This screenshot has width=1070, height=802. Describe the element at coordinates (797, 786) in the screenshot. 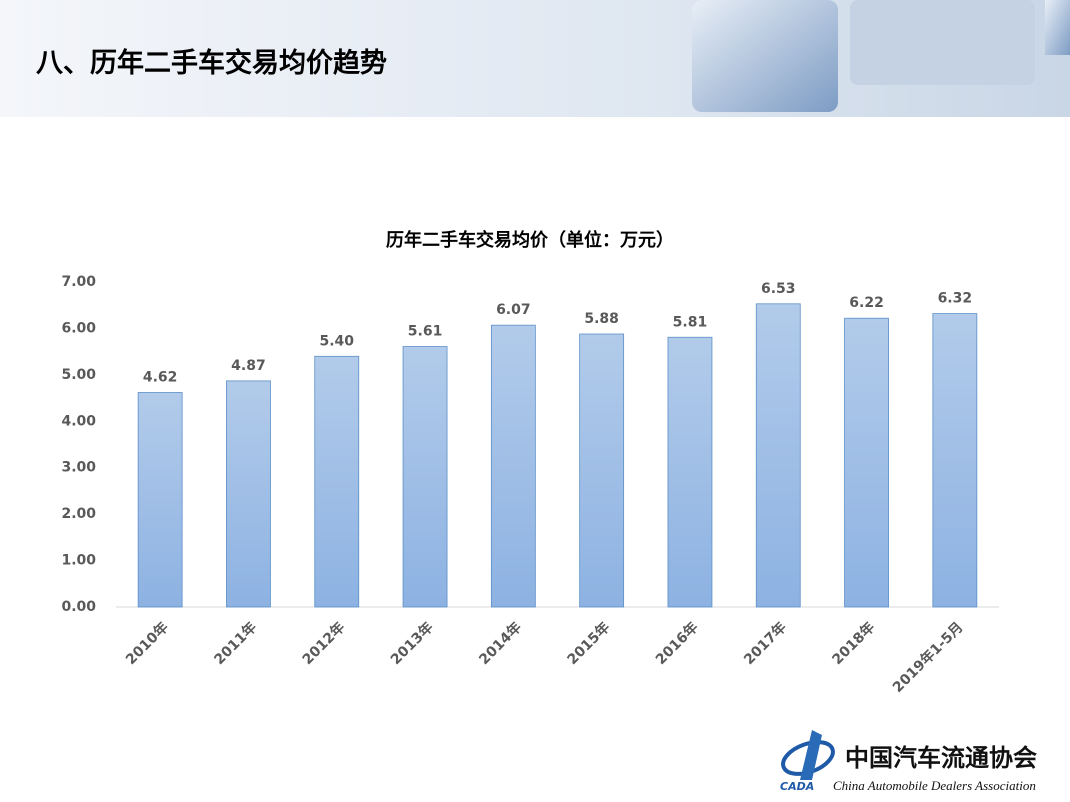

I see `logo-mark: CADA` at that location.